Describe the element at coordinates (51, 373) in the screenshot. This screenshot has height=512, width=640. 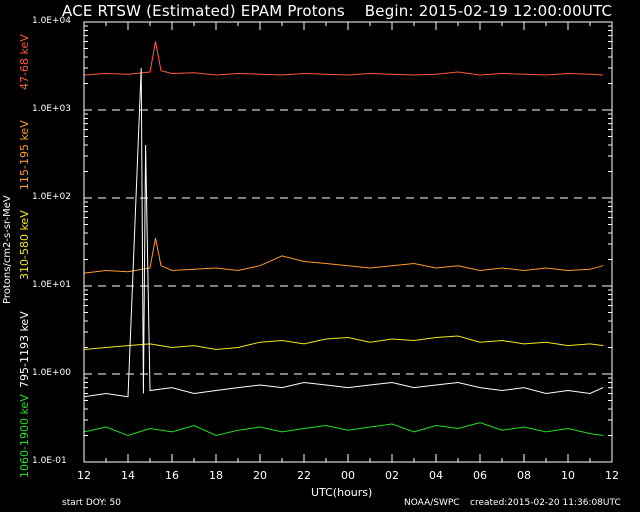
I see `y-tick-label: 1.0E+00` at that location.